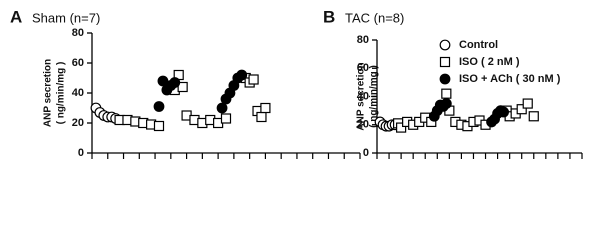  I want to click on panel-label: A, so click(16, 16).